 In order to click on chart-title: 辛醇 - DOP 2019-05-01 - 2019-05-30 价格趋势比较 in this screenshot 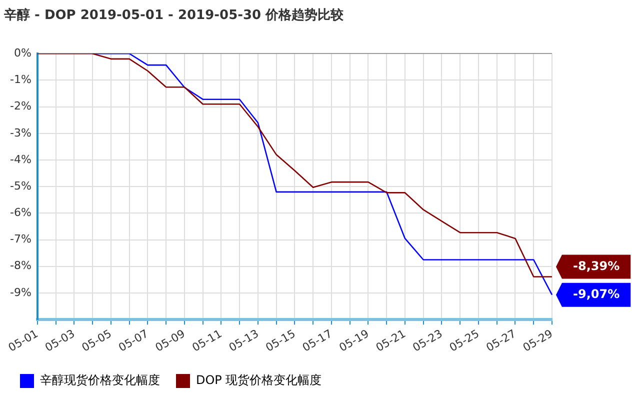, I will do `click(174, 15)`.